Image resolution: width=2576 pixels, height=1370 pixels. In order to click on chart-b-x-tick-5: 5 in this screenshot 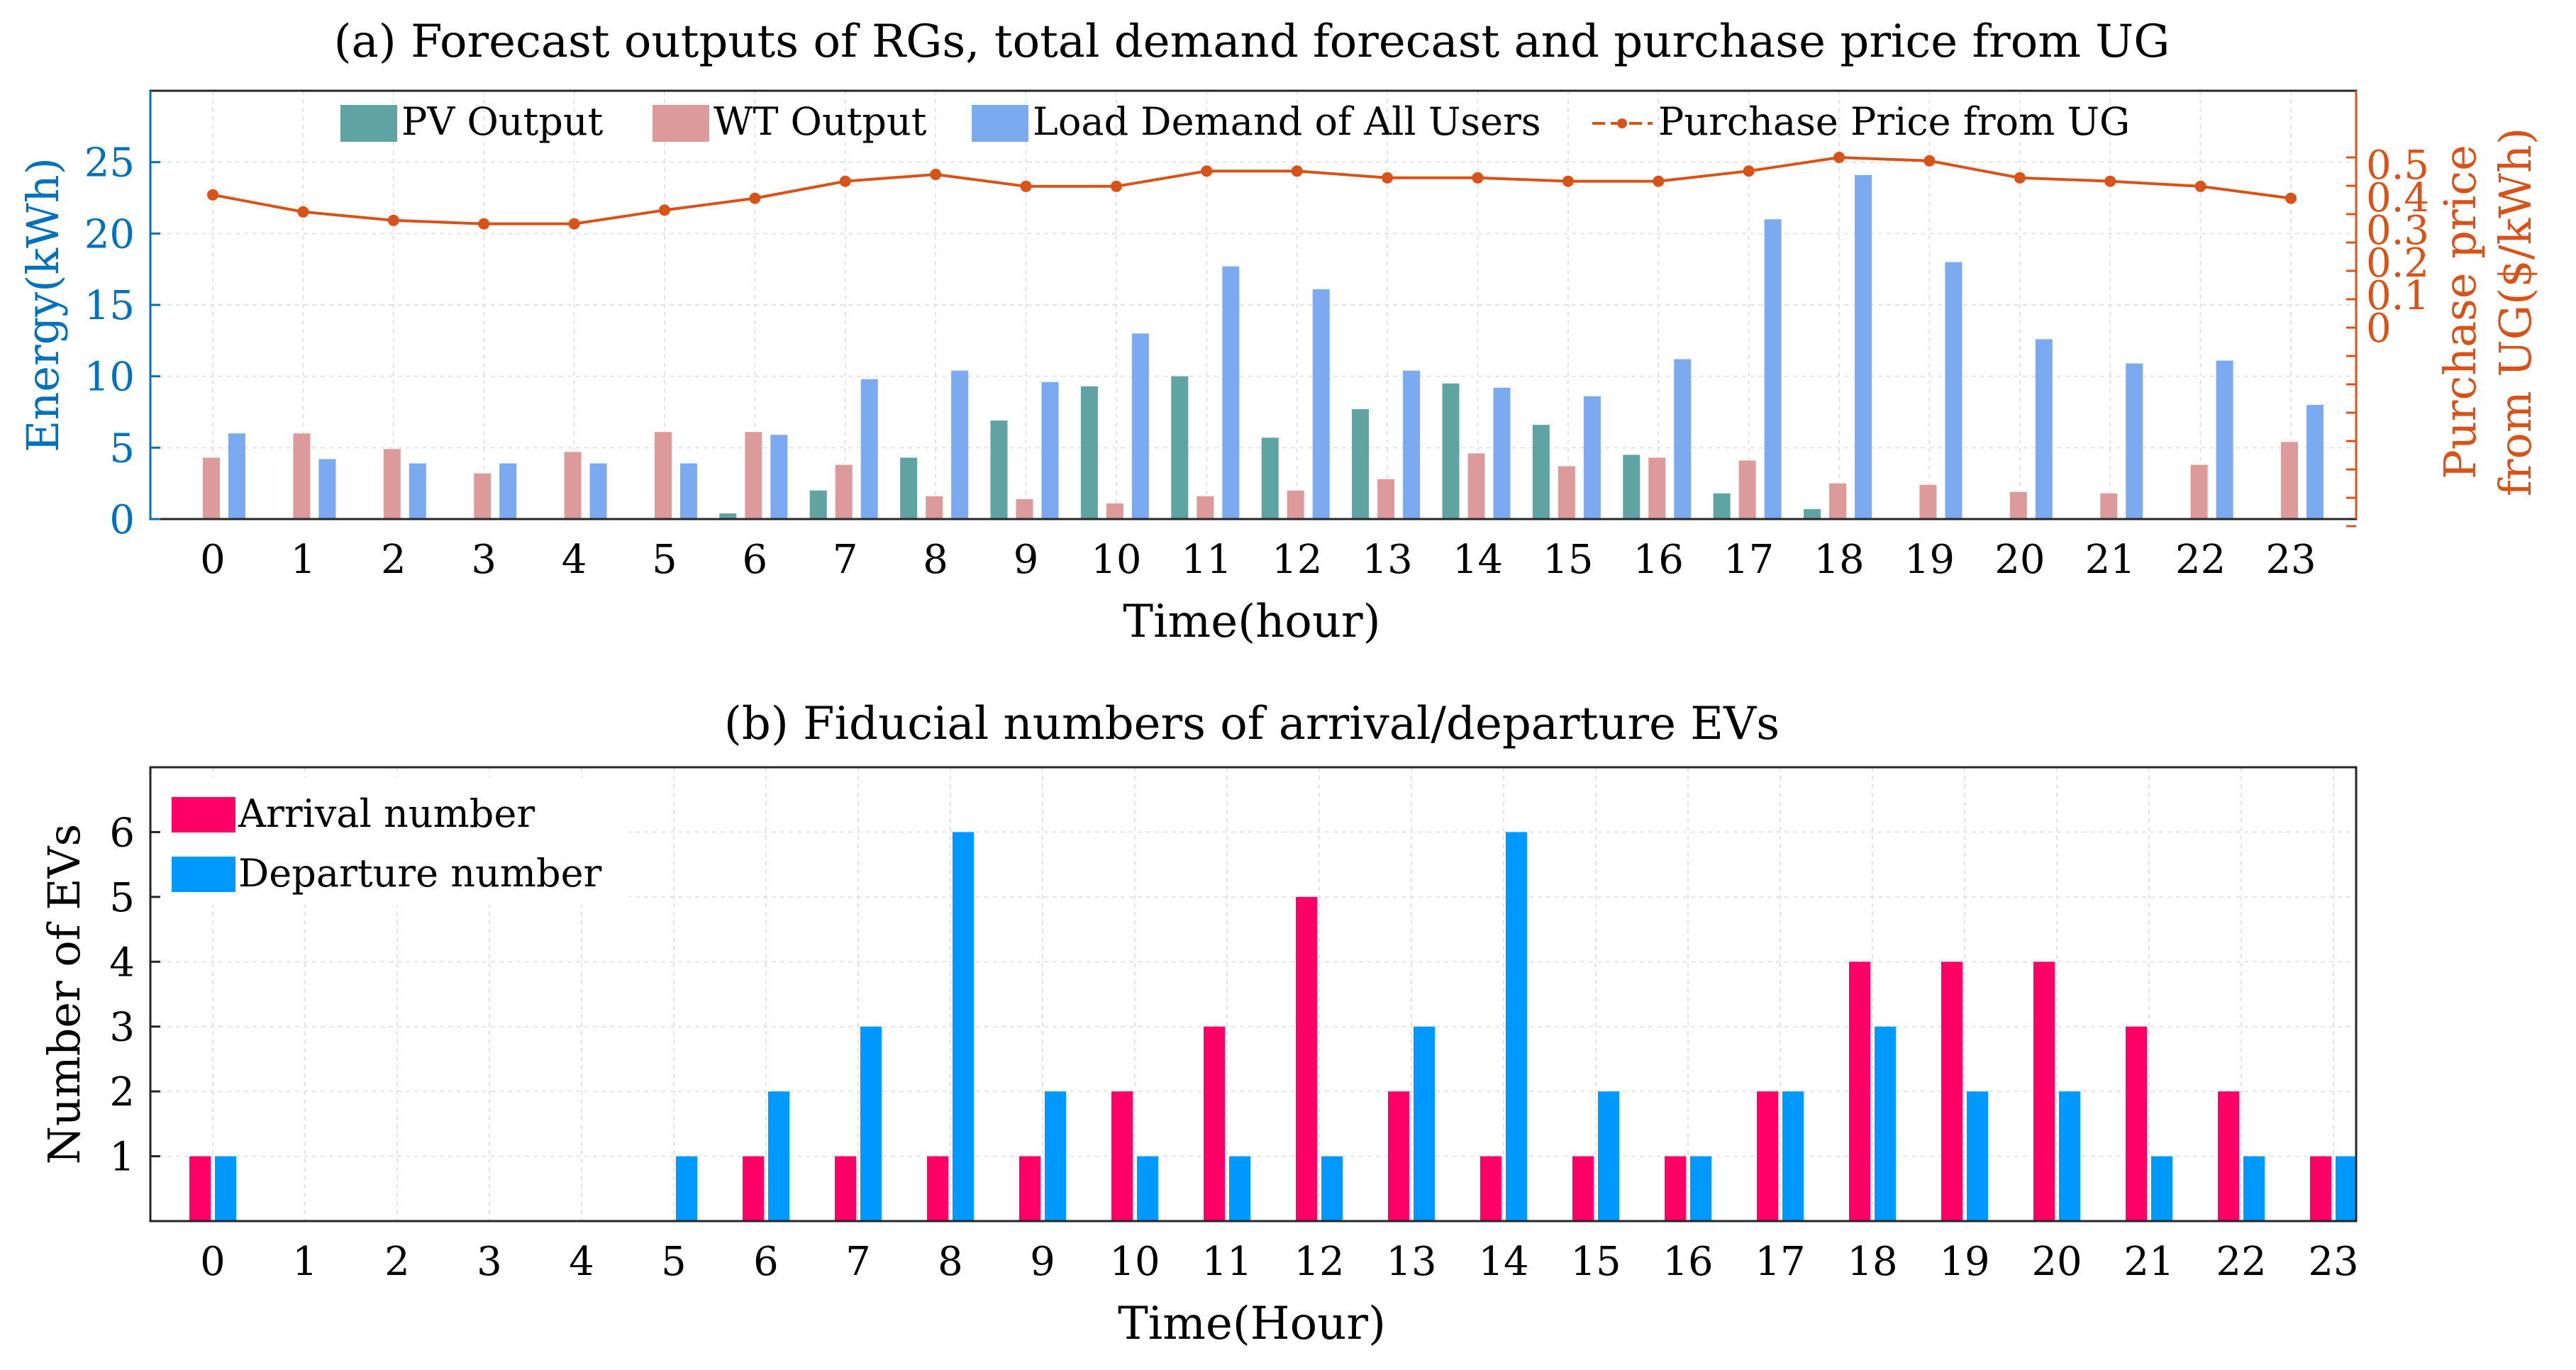, I will do `click(674, 1262)`.